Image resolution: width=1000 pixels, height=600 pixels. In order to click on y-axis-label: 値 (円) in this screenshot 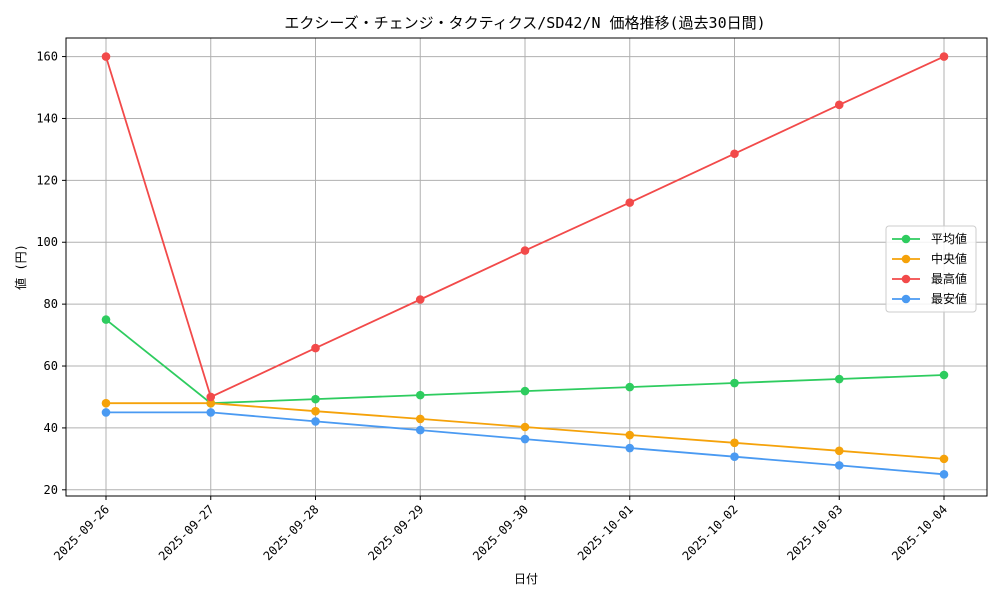, I will do `click(20, 267)`.